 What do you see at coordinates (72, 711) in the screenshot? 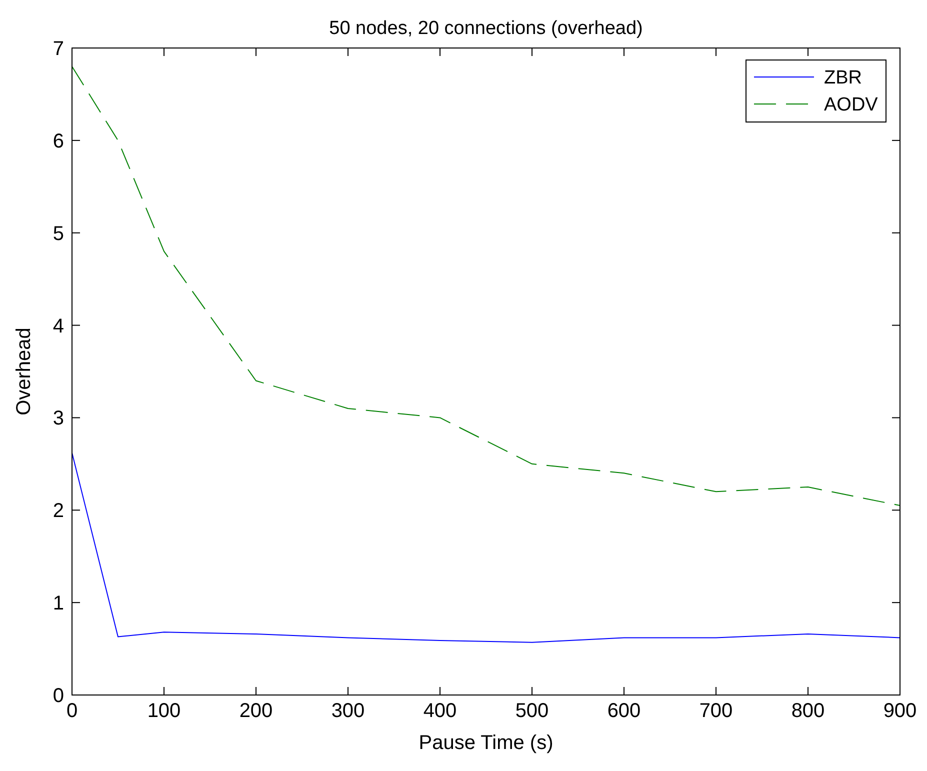
I see `x-tick-label: 0` at bounding box center [72, 711].